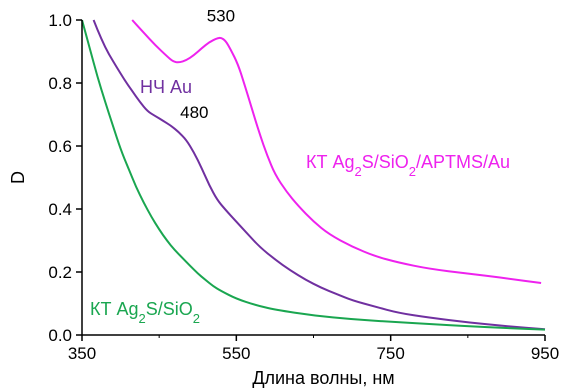  What do you see at coordinates (166, 87) in the screenshot?
I see `series-label-au-nanoparticles: НЧ Au` at bounding box center [166, 87].